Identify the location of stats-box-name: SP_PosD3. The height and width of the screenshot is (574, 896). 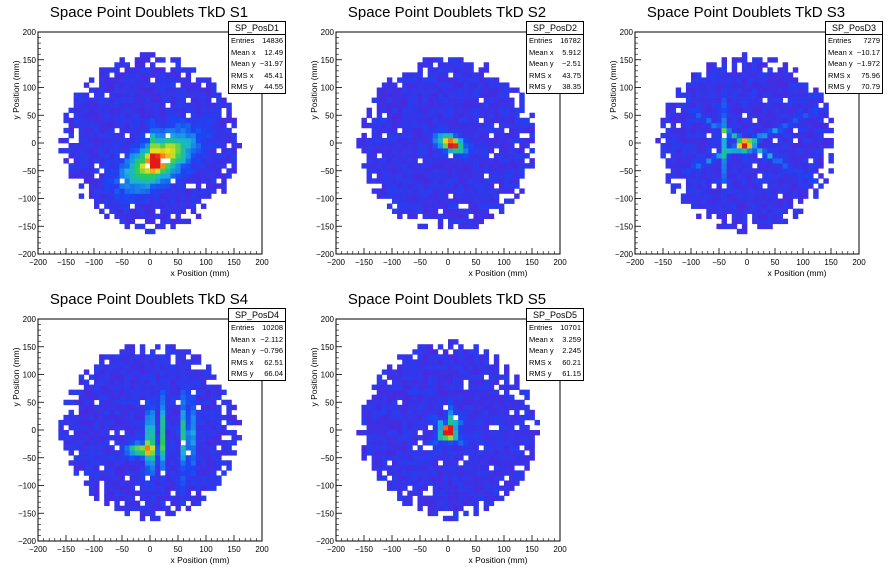
(854, 28).